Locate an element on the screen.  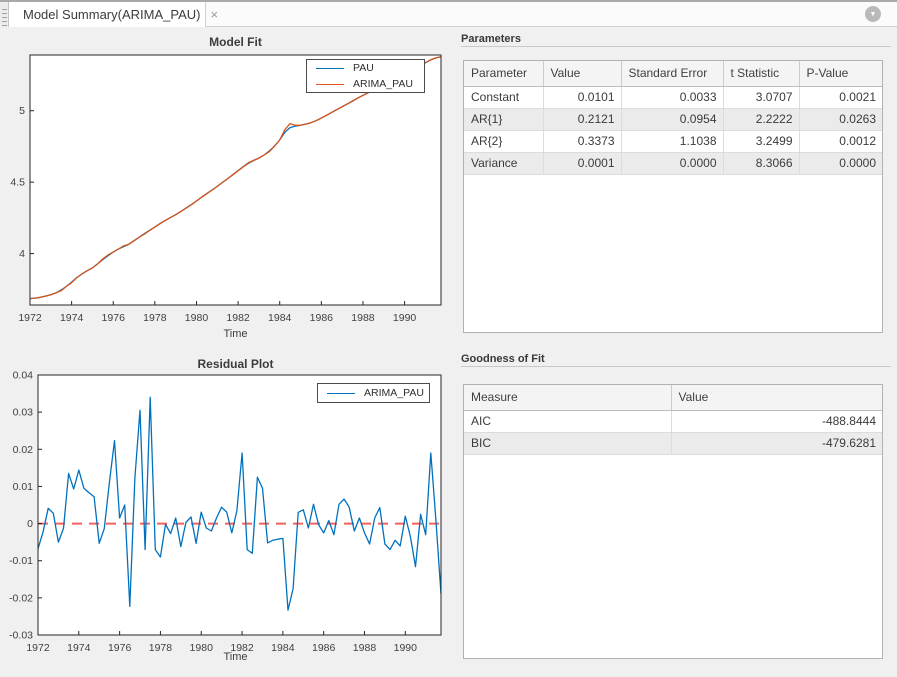
table-row: BIC -479.6281 is located at coordinates (673, 443).